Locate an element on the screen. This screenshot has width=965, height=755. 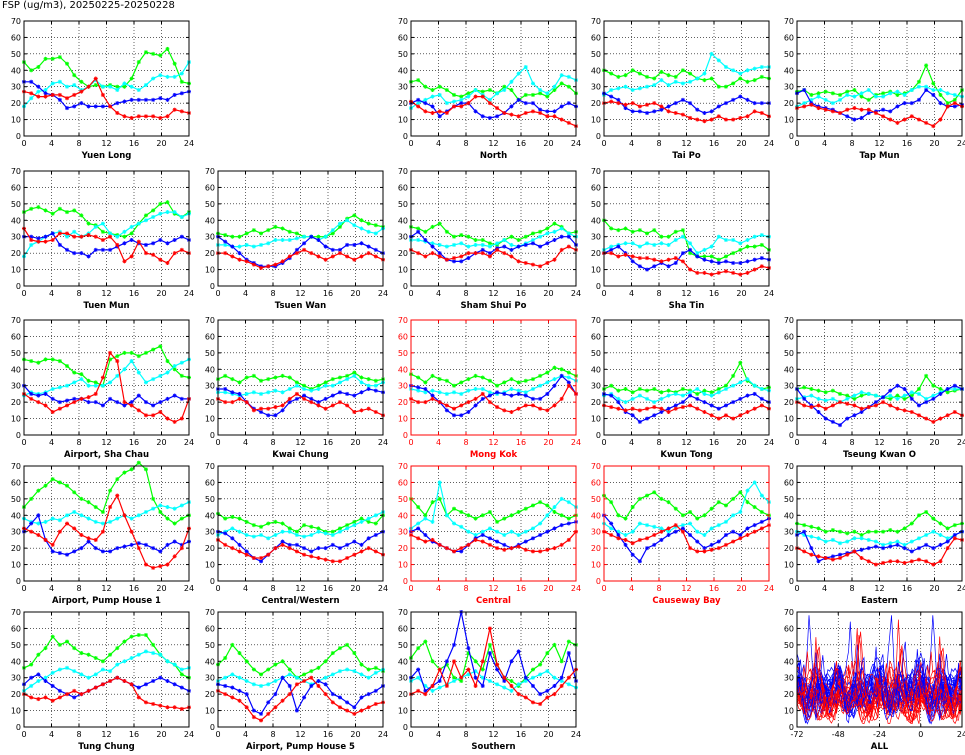
y-tick-label: 30 is located at coordinates (596, 87).